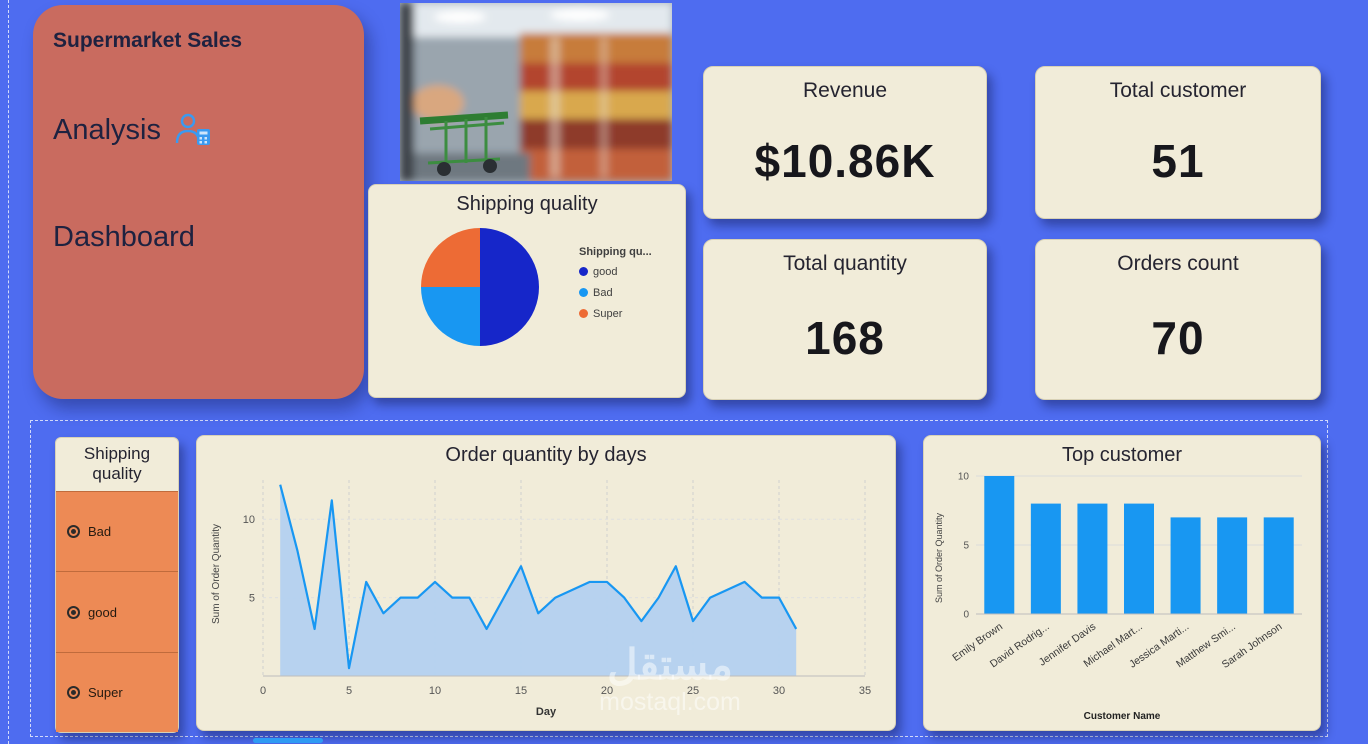  Describe the element at coordinates (1178, 90) in the screenshot. I see `kpi-total-customer-label: Total customer` at that location.